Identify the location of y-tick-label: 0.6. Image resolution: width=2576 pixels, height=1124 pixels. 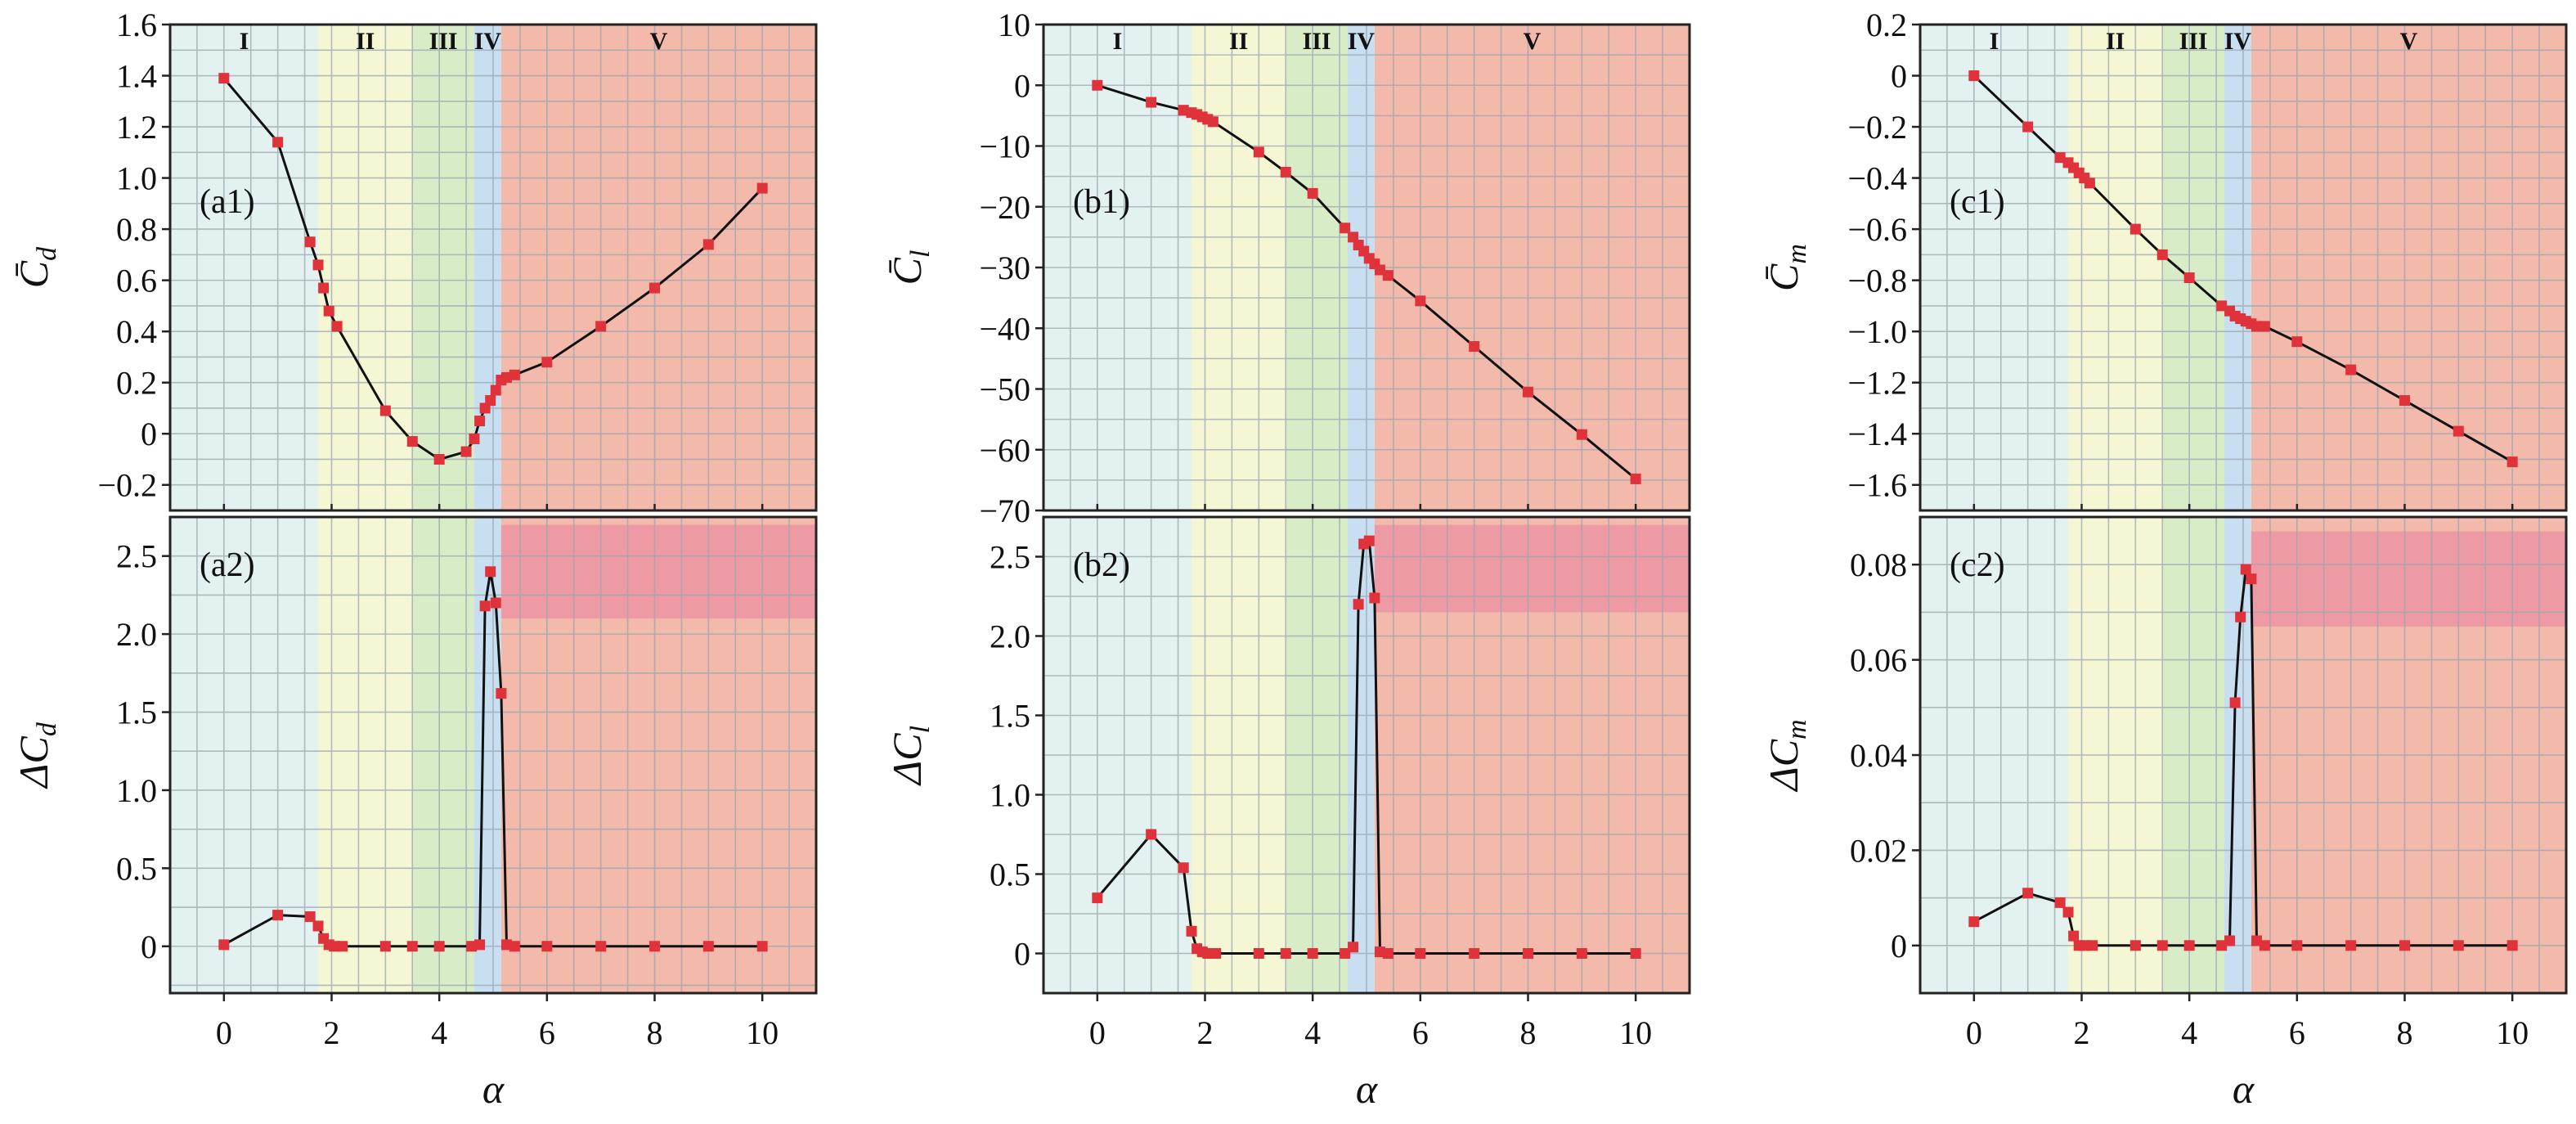
(136, 281).